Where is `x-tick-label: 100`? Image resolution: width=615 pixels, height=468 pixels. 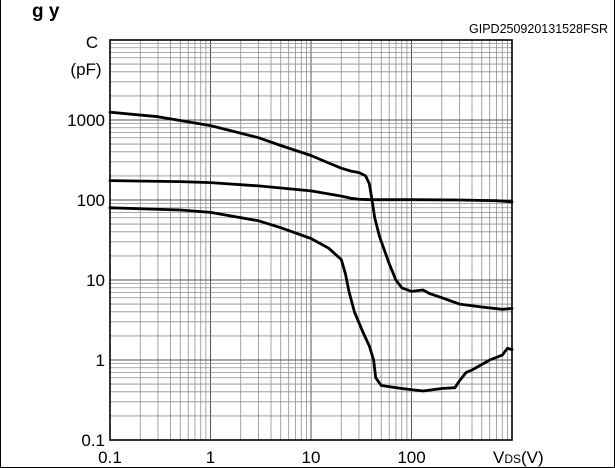
x-tick-label: 100 is located at coordinates (411, 457).